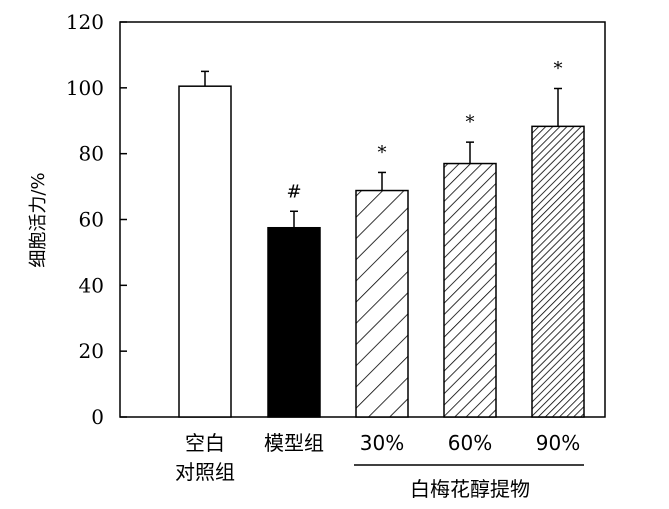 The width and height of the screenshot is (669, 509). Describe the element at coordinates (85, 22) in the screenshot. I see `y-tick-label: 120` at that location.